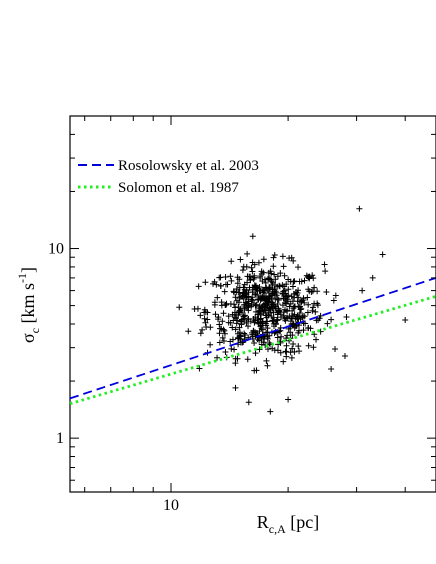 This screenshot has height=564, width=436. Describe the element at coordinates (60, 438) in the screenshot. I see `y-tick-label: 1` at that location.